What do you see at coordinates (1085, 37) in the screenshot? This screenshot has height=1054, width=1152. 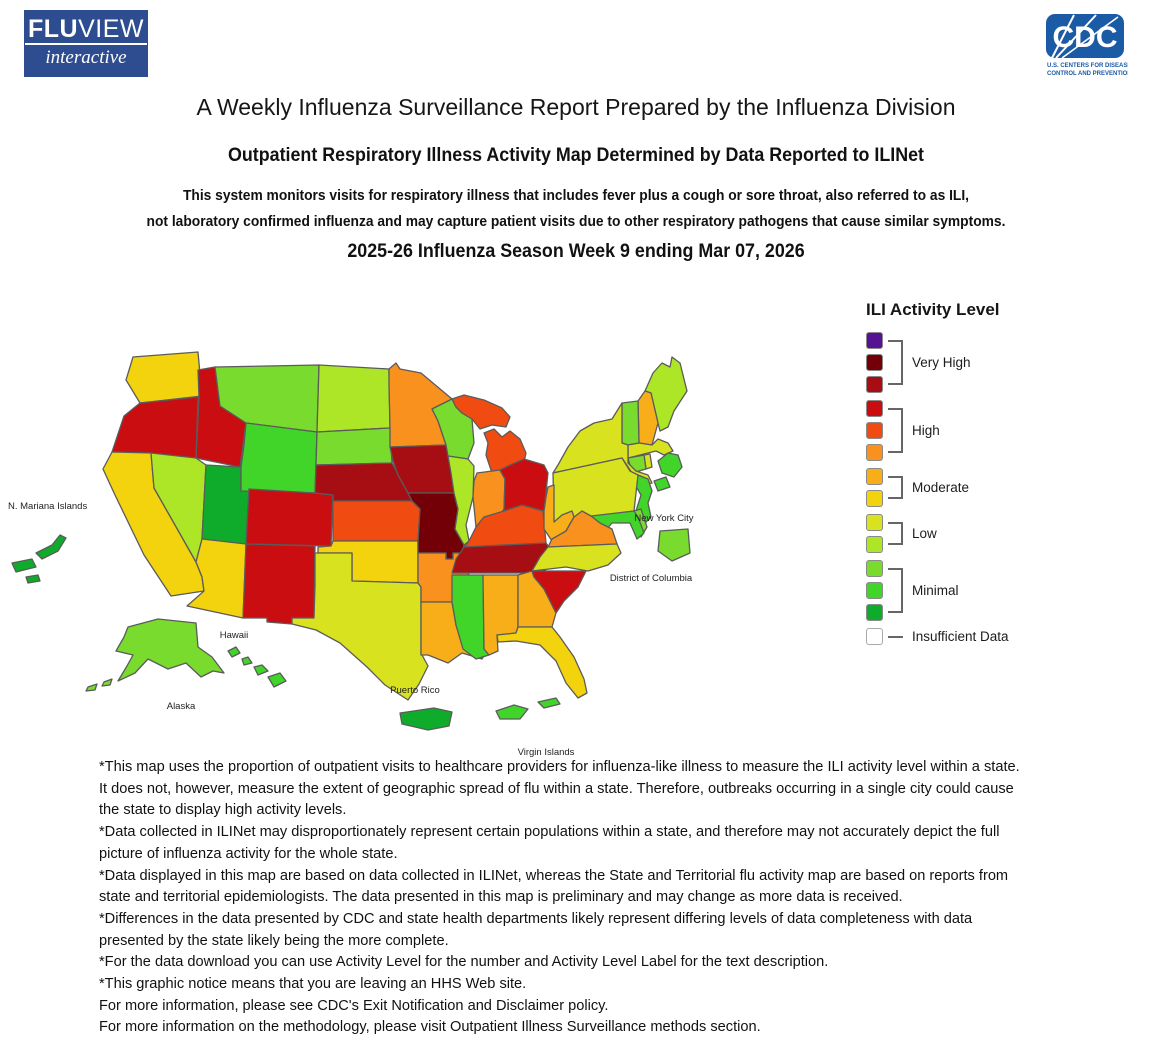 I see `cdc-acronym: CDC` at bounding box center [1085, 37].